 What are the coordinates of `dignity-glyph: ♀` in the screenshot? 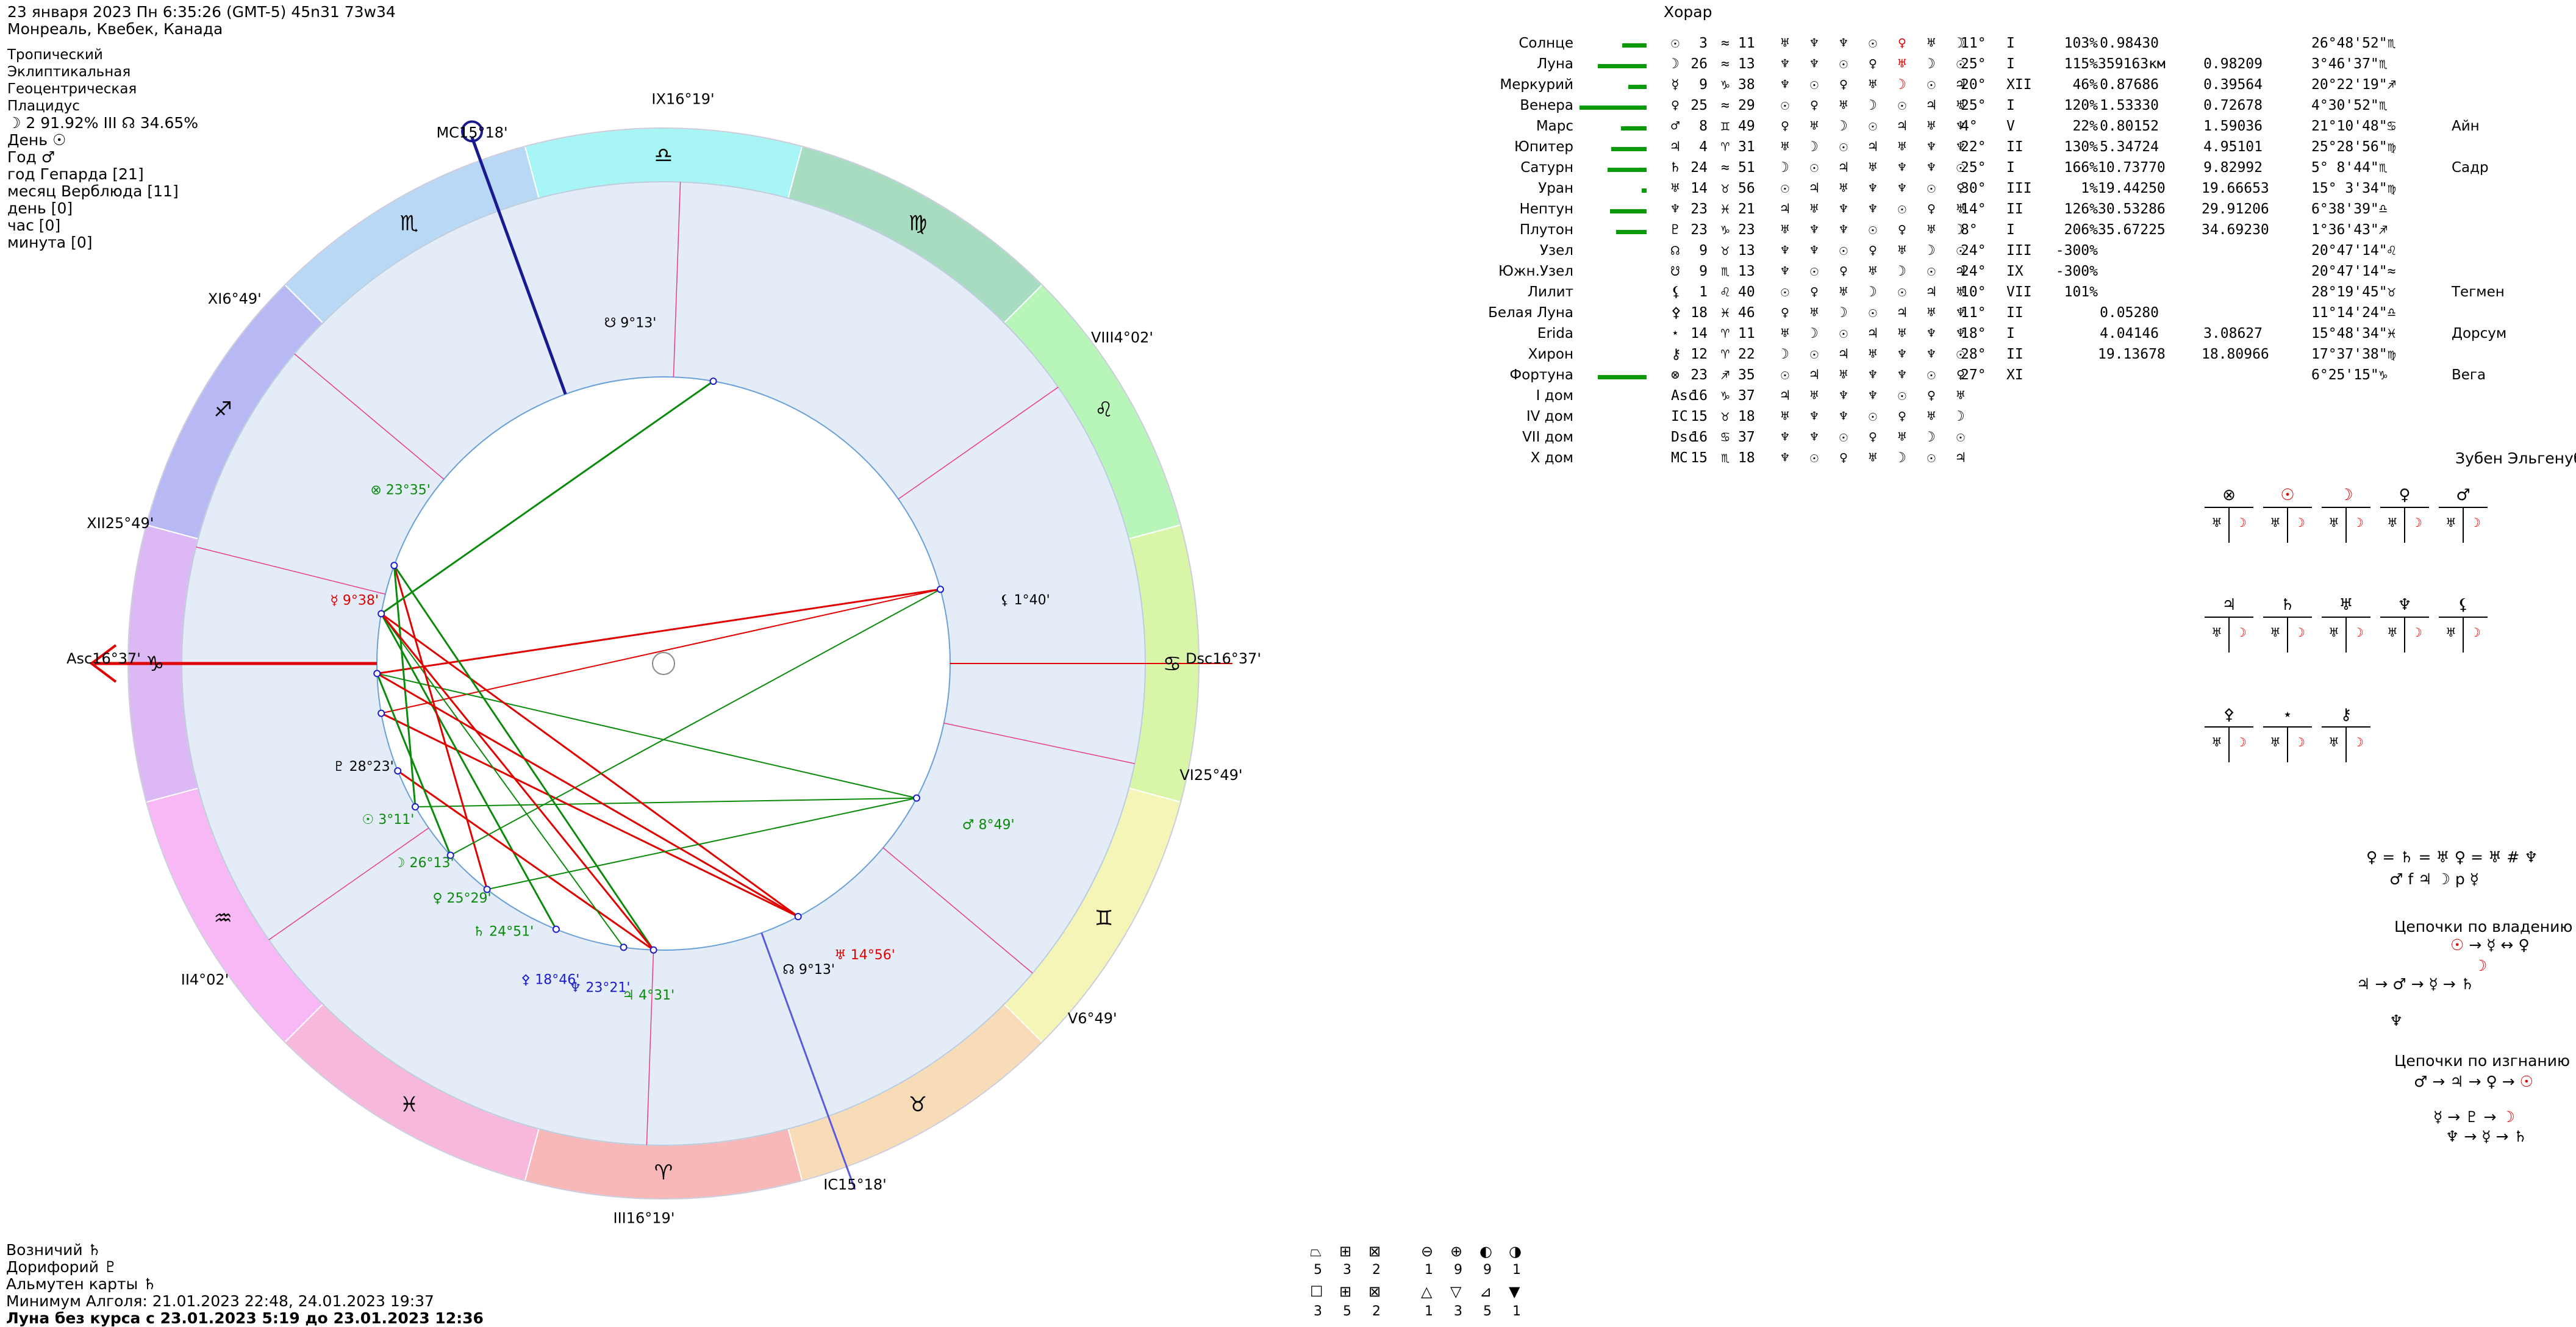 It's located at (1931, 209).